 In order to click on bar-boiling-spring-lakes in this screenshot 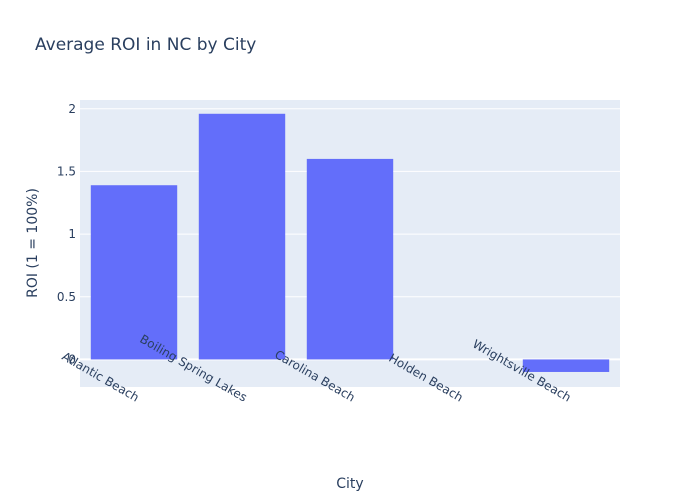, I will do `click(242, 236)`.